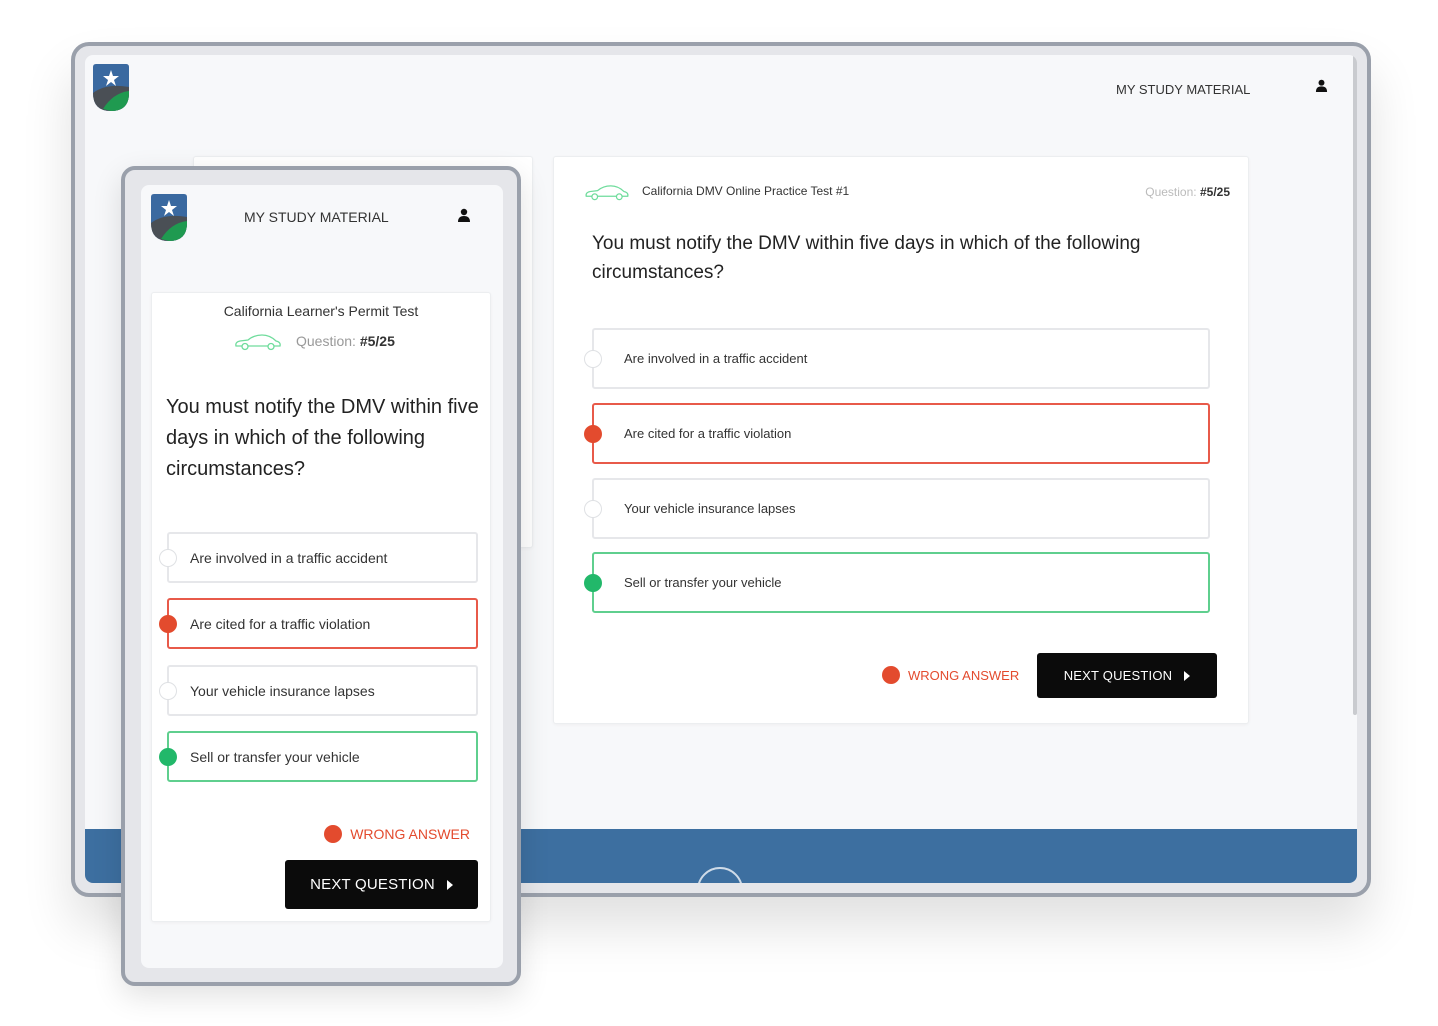 Image resolution: width=1438 pixels, height=1026 pixels. Describe the element at coordinates (720, 875) in the screenshot. I see `footer-emblem-icon` at that location.